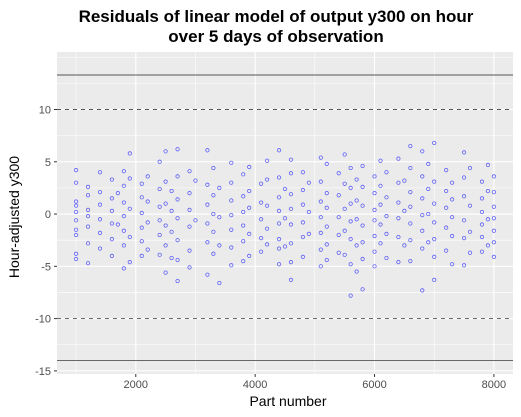 This screenshot has width=521, height=417. Describe the element at coordinates (48, 163) in the screenshot. I see `y-tick-label: 5` at that location.